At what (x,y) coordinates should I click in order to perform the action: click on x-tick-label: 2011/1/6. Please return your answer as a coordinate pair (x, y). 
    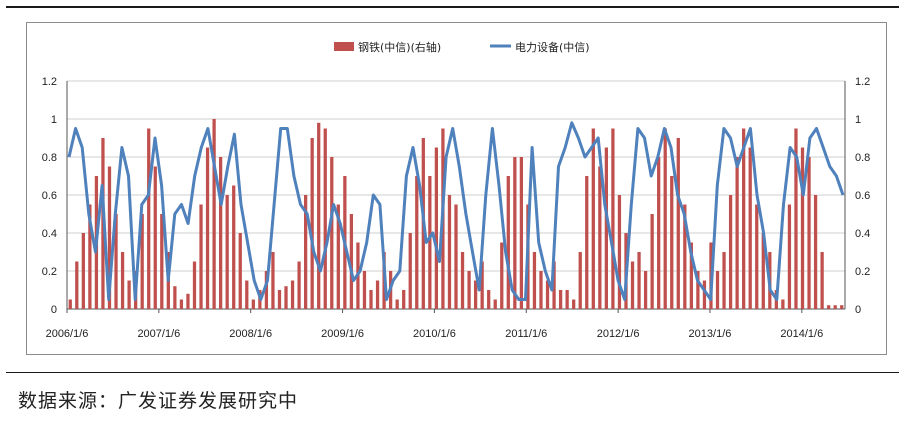
    Looking at the image, I should click on (526, 334).